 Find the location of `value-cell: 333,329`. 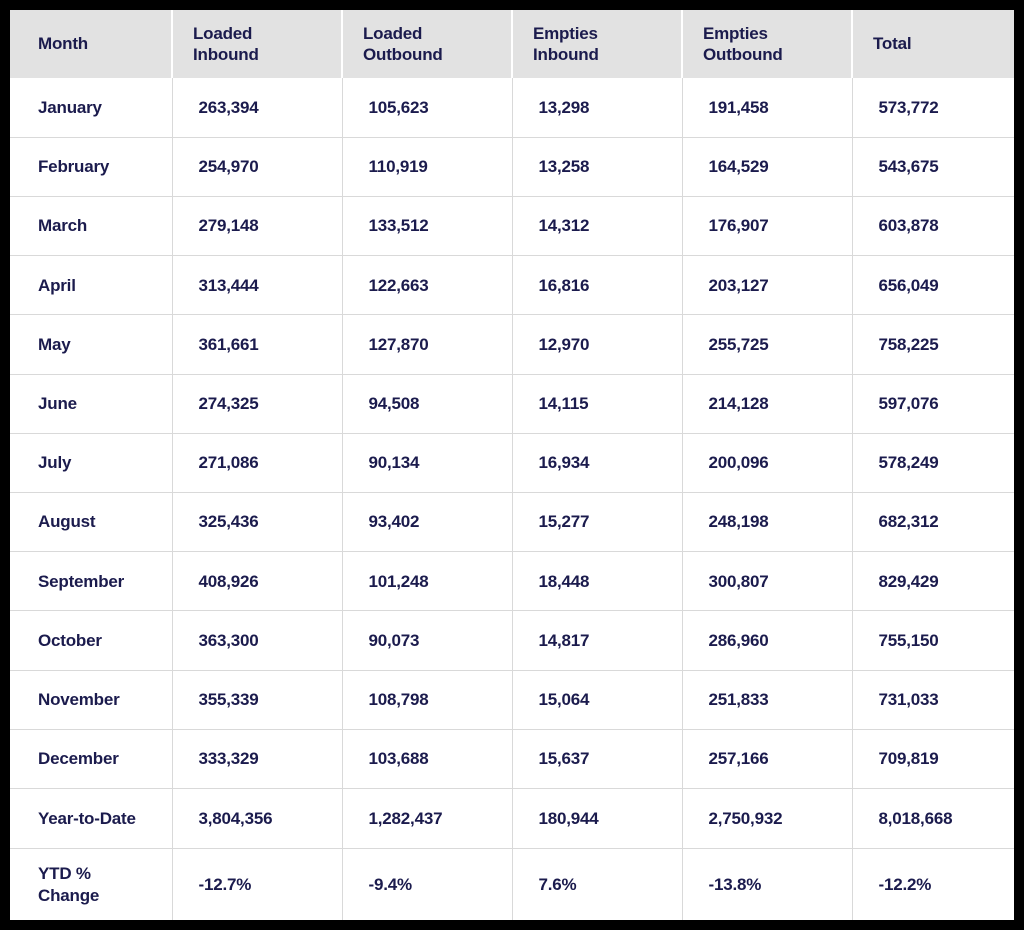

value-cell: 333,329 is located at coordinates (257, 758).